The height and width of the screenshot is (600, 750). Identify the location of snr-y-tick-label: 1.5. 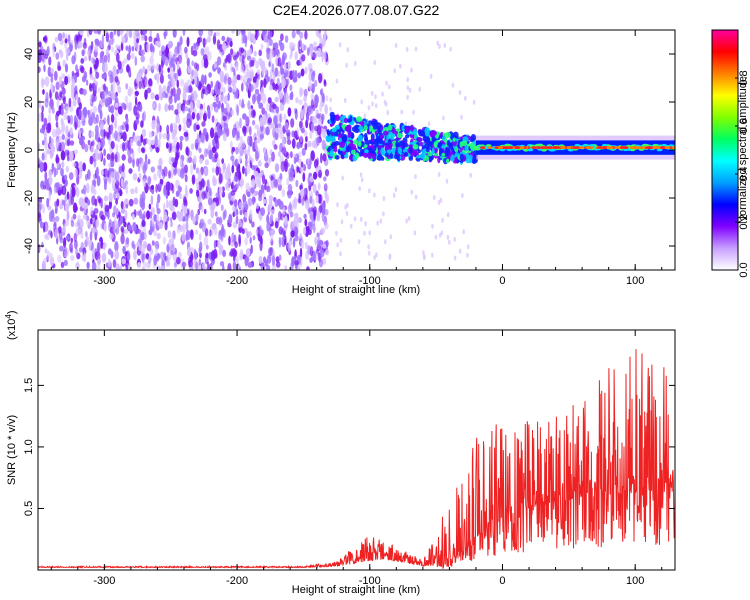
(29, 385).